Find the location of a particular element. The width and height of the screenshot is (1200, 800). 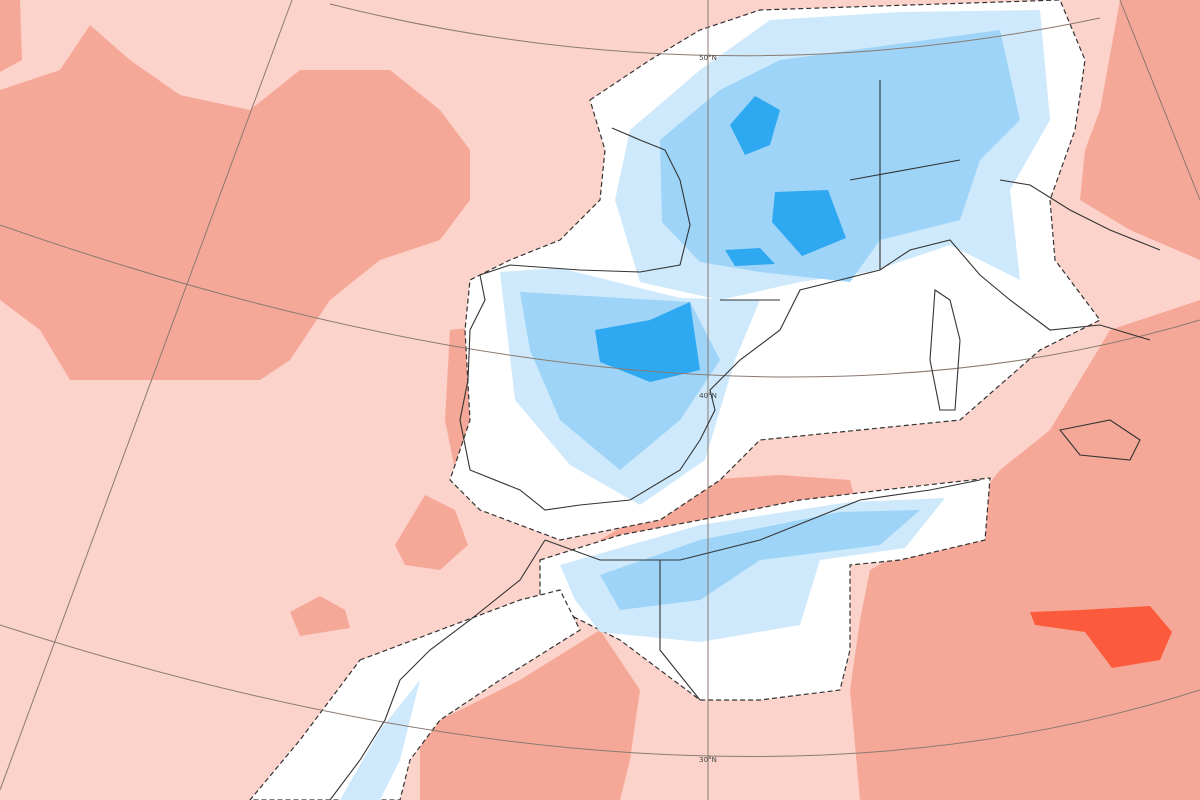

latitude-label: 30°N is located at coordinates (708, 760).